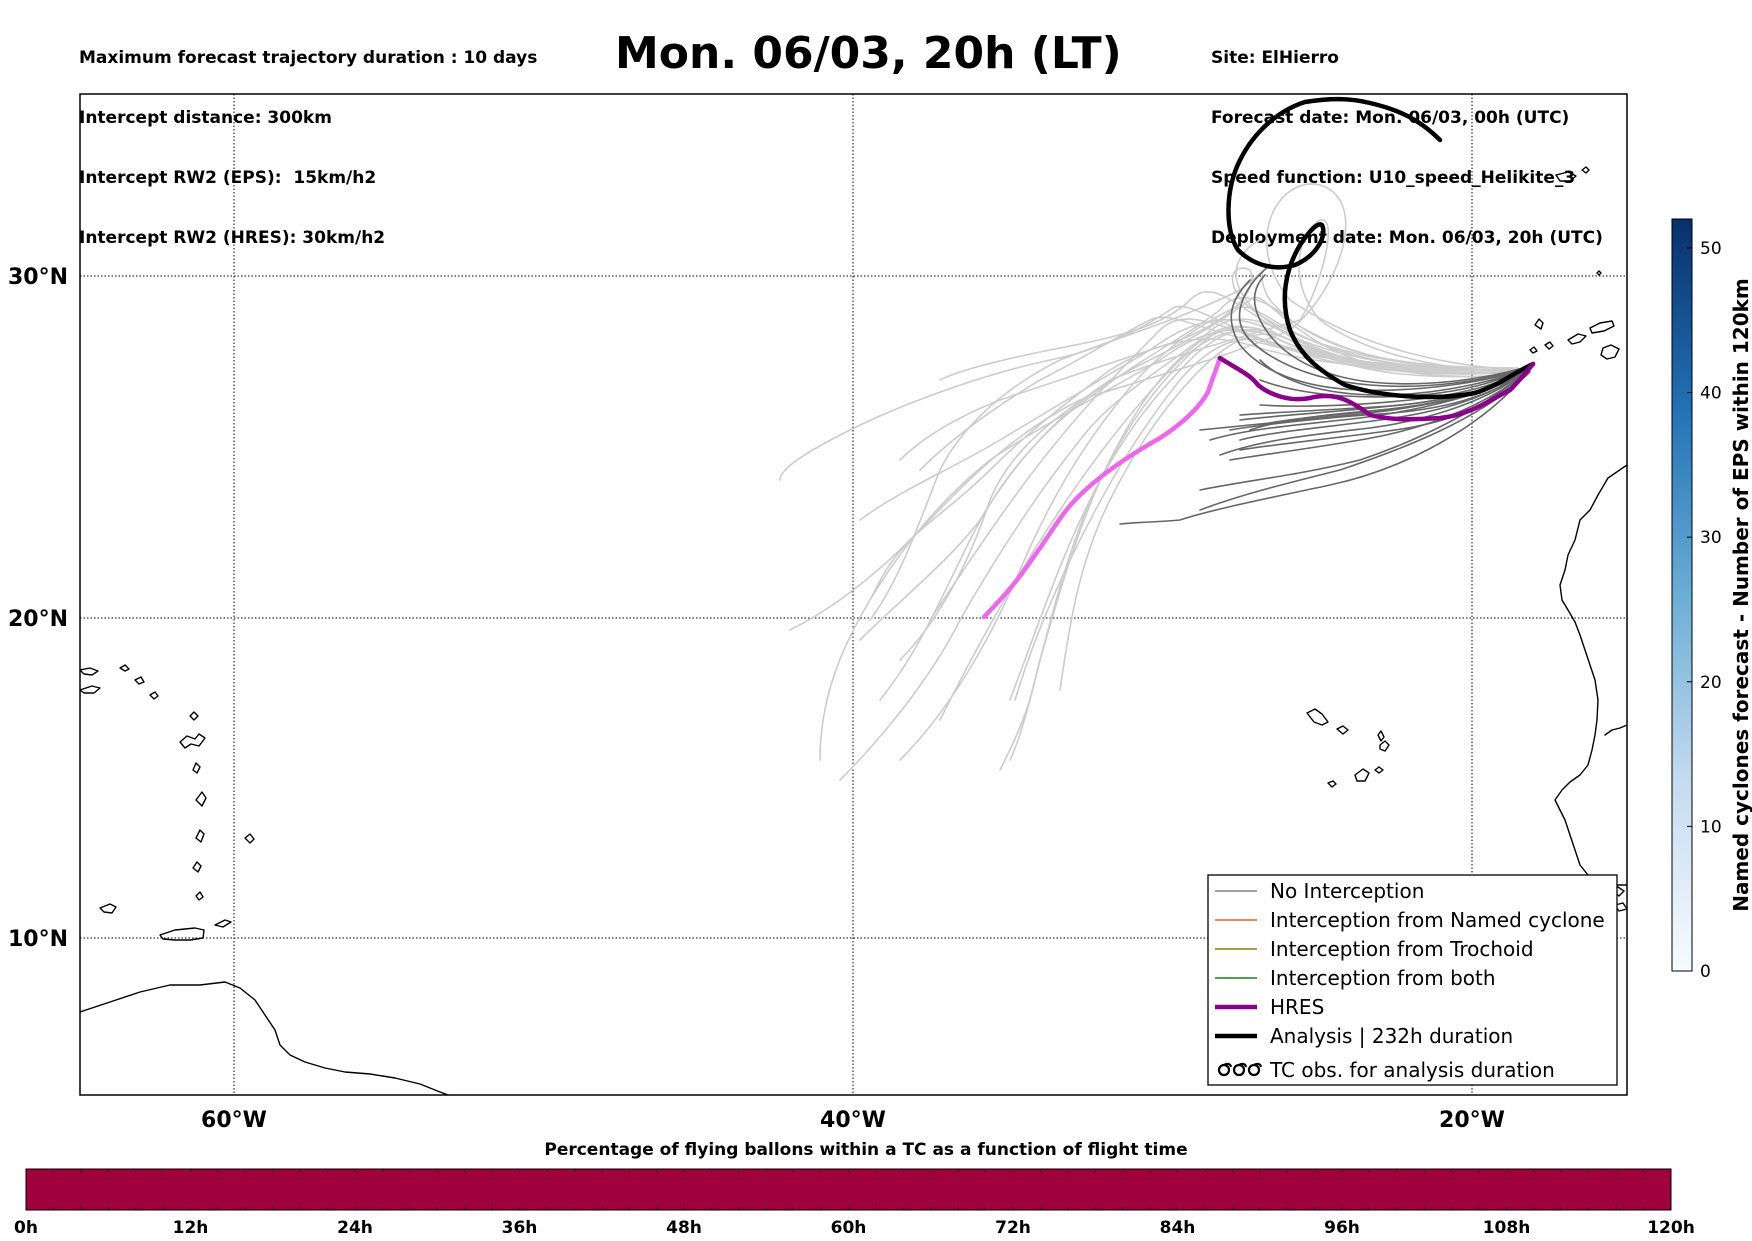 This screenshot has width=1752, height=1241. Describe the element at coordinates (1541, 336) in the screenshot. I see `coast-canary-west` at that location.